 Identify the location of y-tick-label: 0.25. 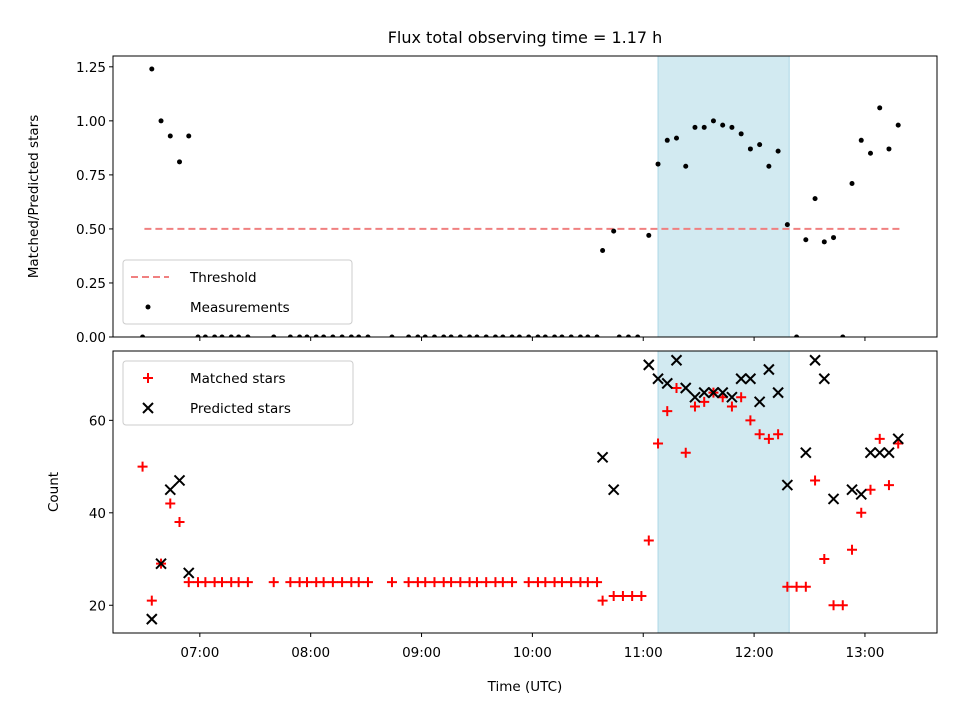
(91, 284).